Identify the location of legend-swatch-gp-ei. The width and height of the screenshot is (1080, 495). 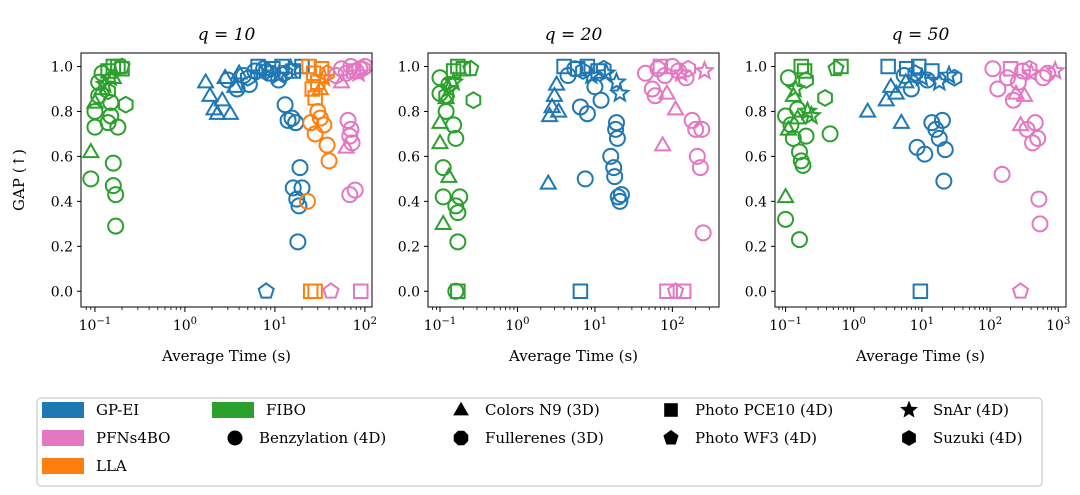
(63, 410).